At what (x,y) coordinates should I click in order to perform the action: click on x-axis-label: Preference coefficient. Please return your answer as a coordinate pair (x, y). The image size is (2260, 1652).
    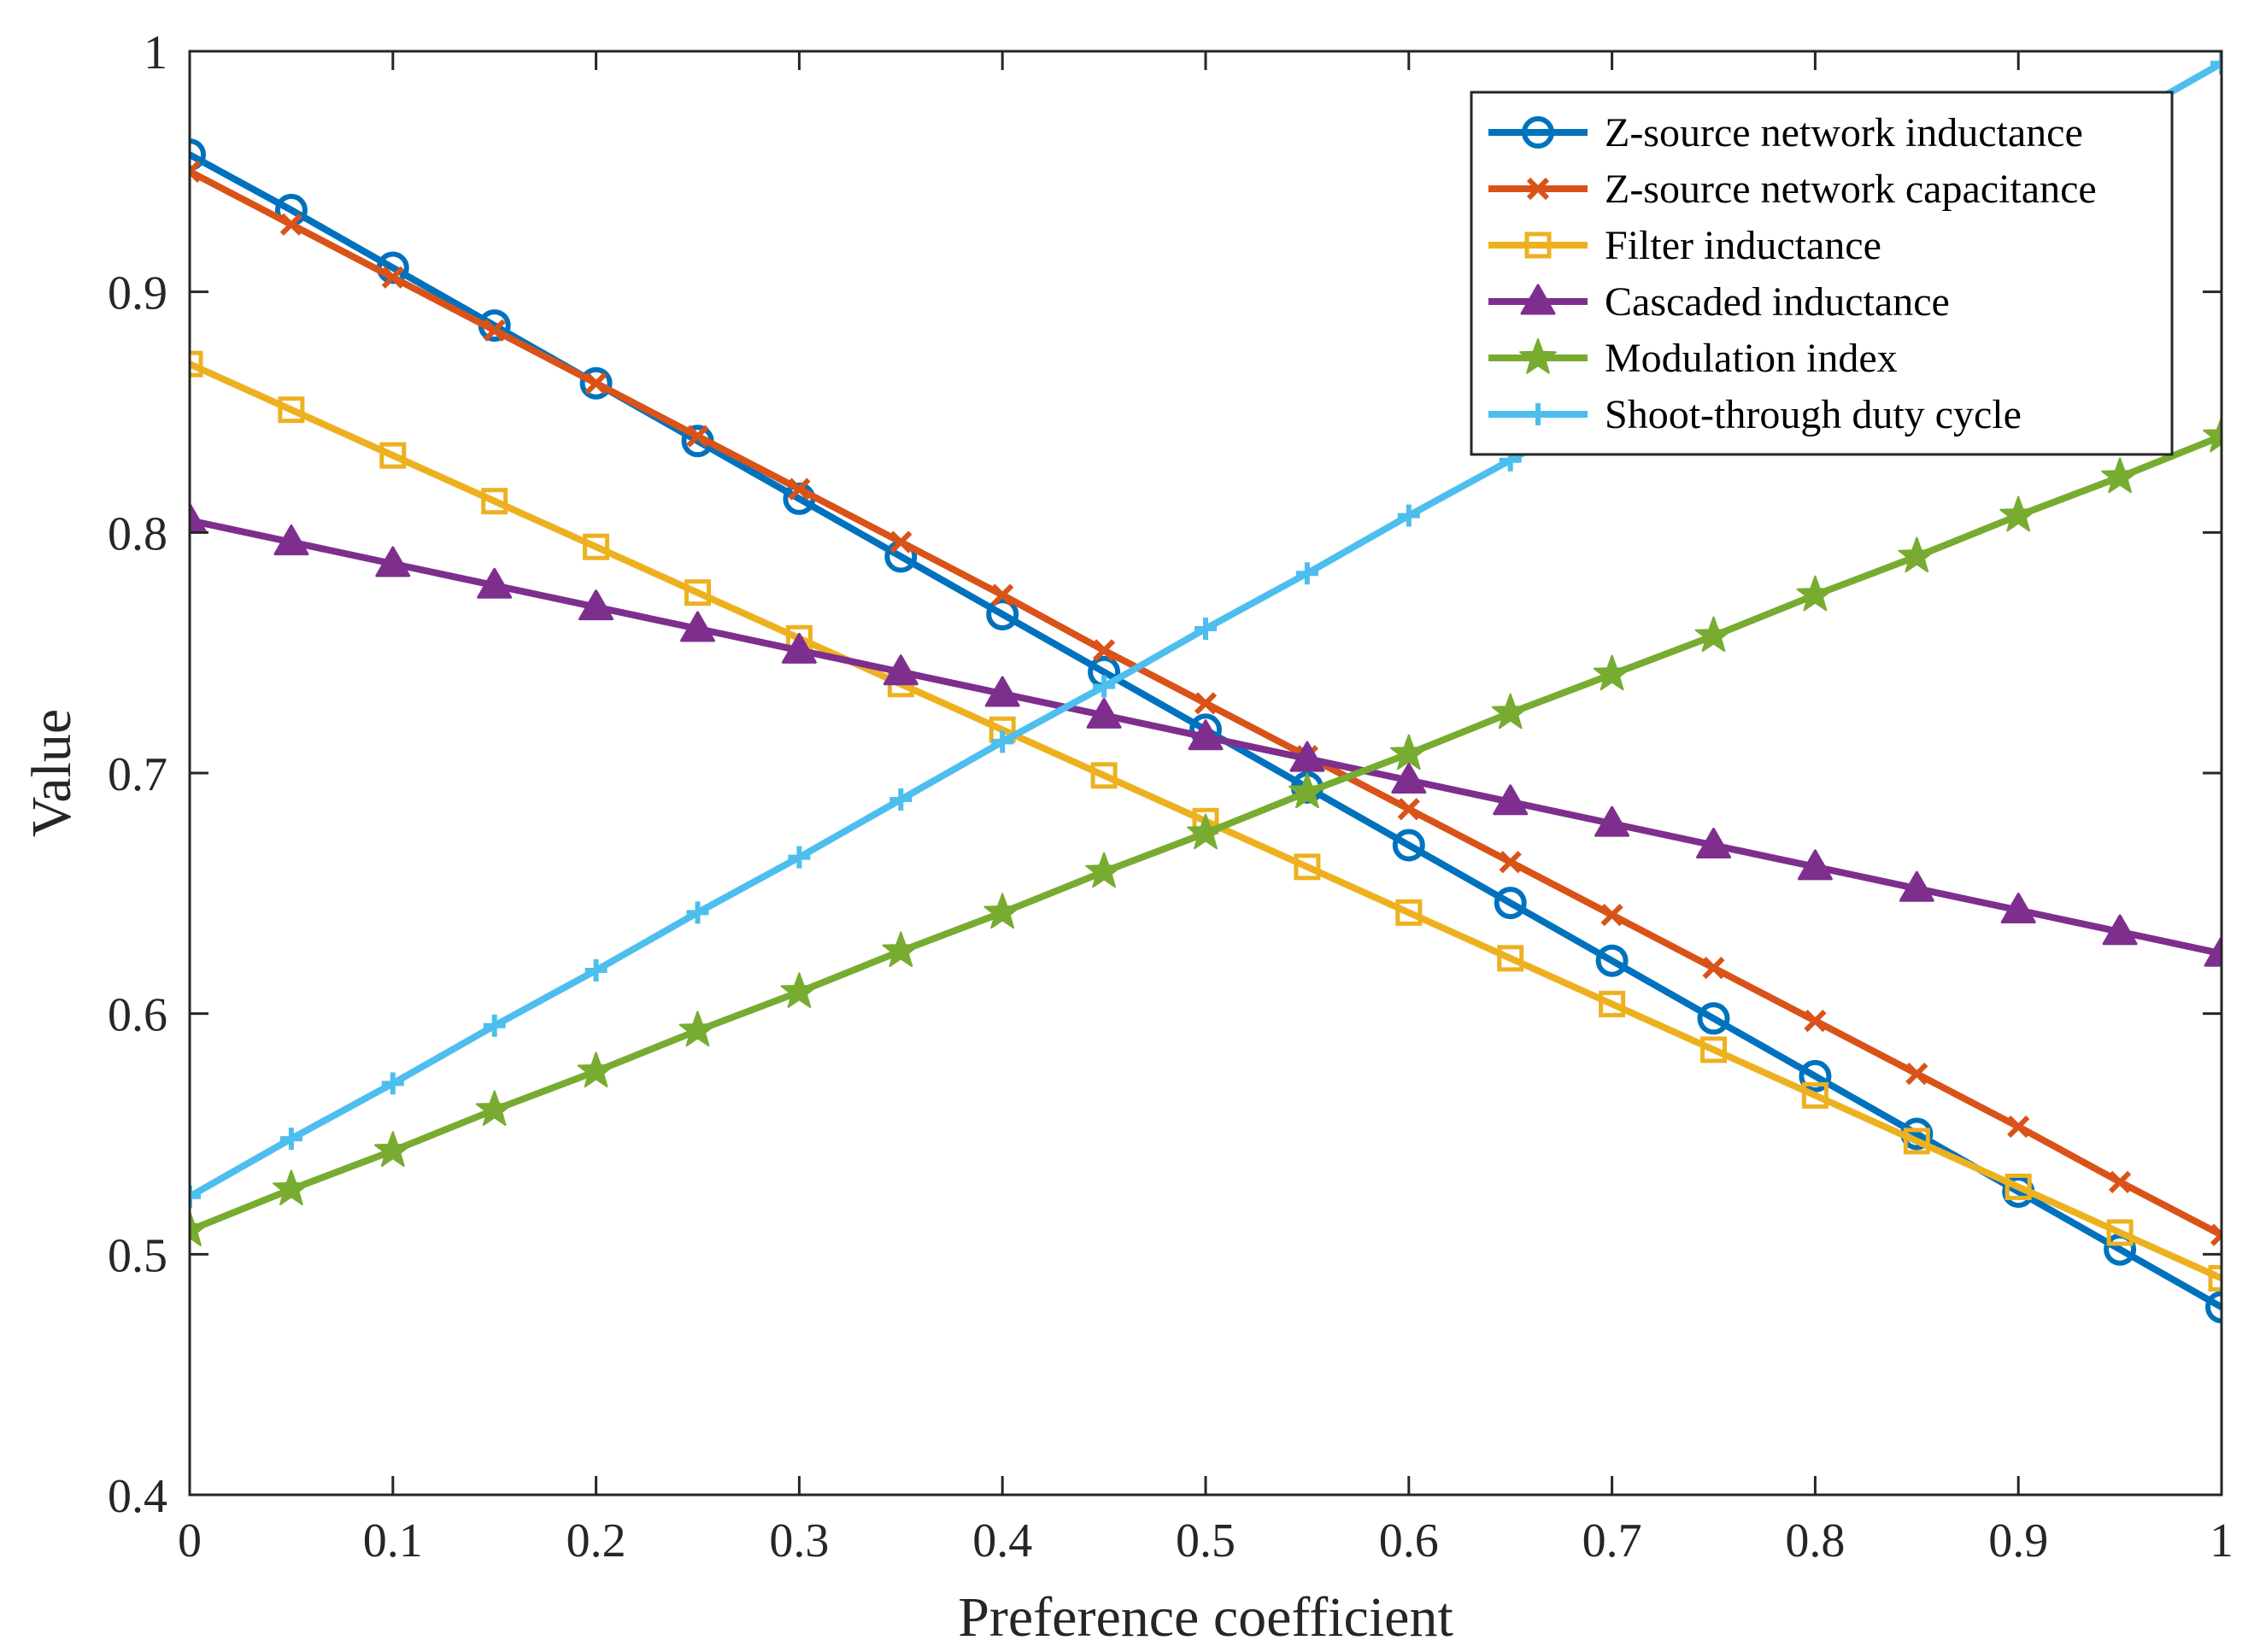
    Looking at the image, I should click on (1206, 1617).